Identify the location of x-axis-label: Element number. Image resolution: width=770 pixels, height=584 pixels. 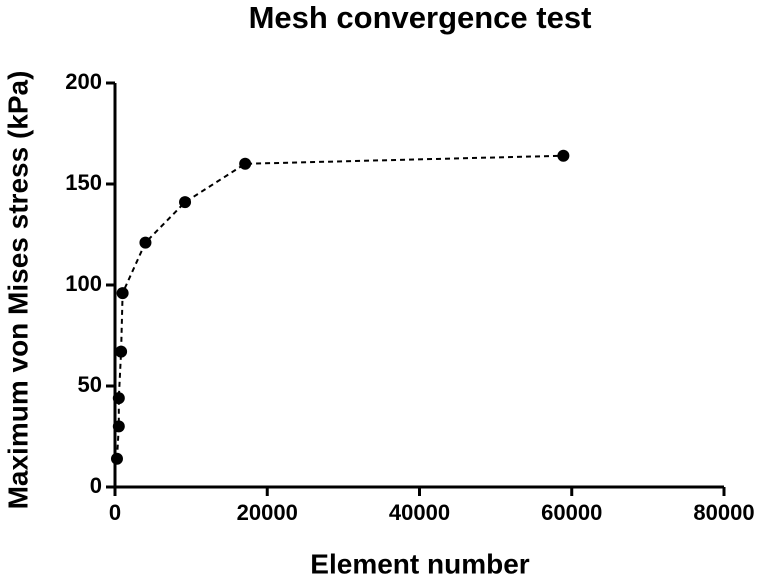
(419, 563).